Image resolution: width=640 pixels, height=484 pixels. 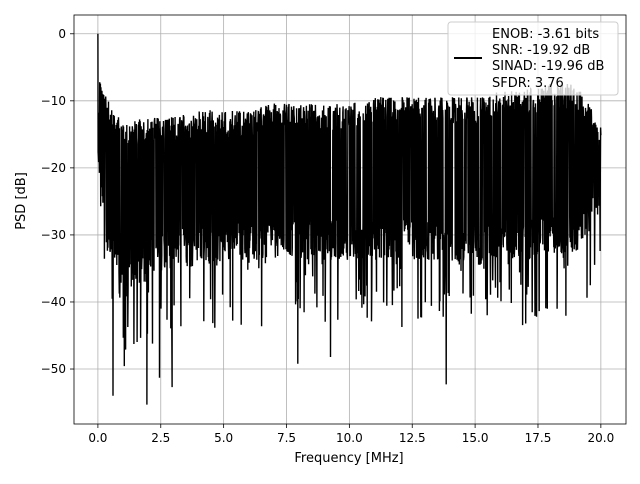 What do you see at coordinates (538, 438) in the screenshot?
I see `x-tick-label: 17.5` at bounding box center [538, 438].